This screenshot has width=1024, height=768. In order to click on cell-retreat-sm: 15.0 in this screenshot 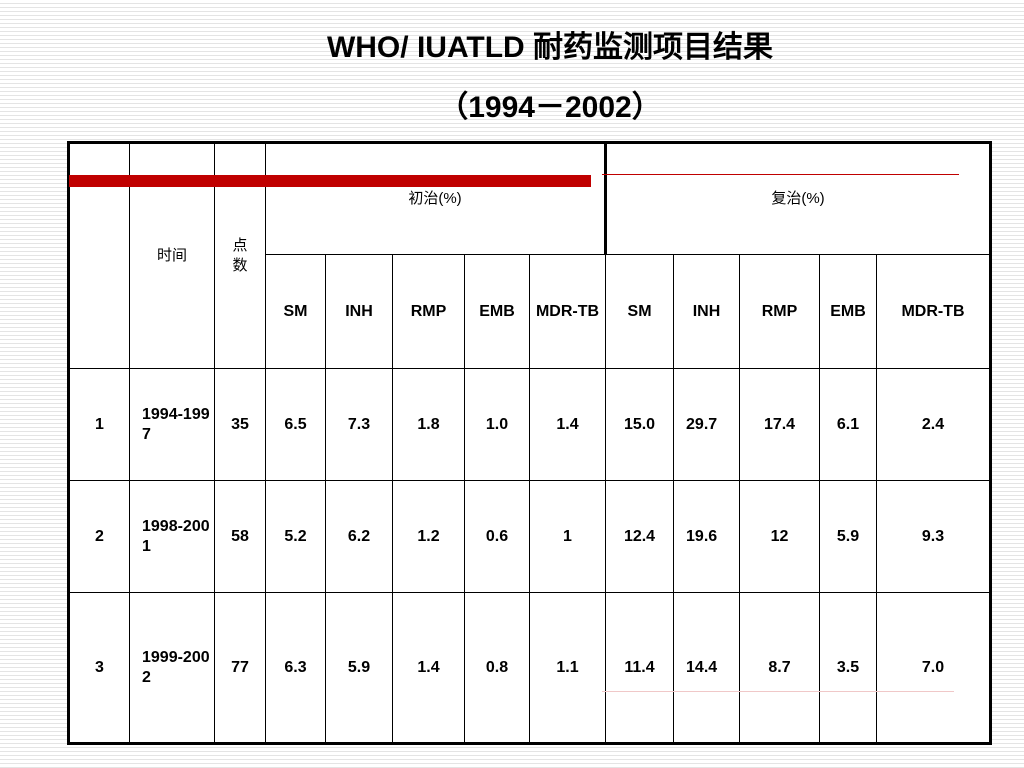, I will do `click(640, 424)`.